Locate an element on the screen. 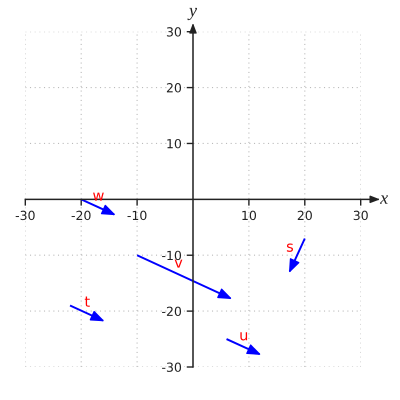 The height and width of the screenshot is (400, 400). x-tick-label: 20 is located at coordinates (305, 215).